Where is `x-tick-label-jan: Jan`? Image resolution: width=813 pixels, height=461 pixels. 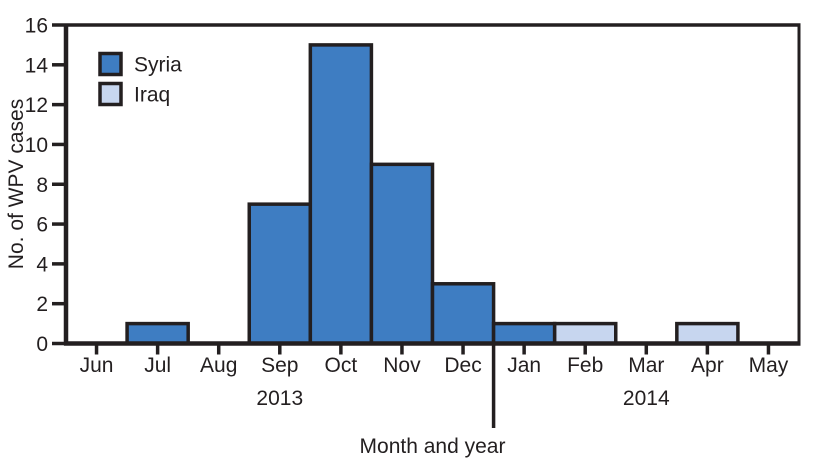
x-tick-label-jan: Jan is located at coordinates (524, 365).